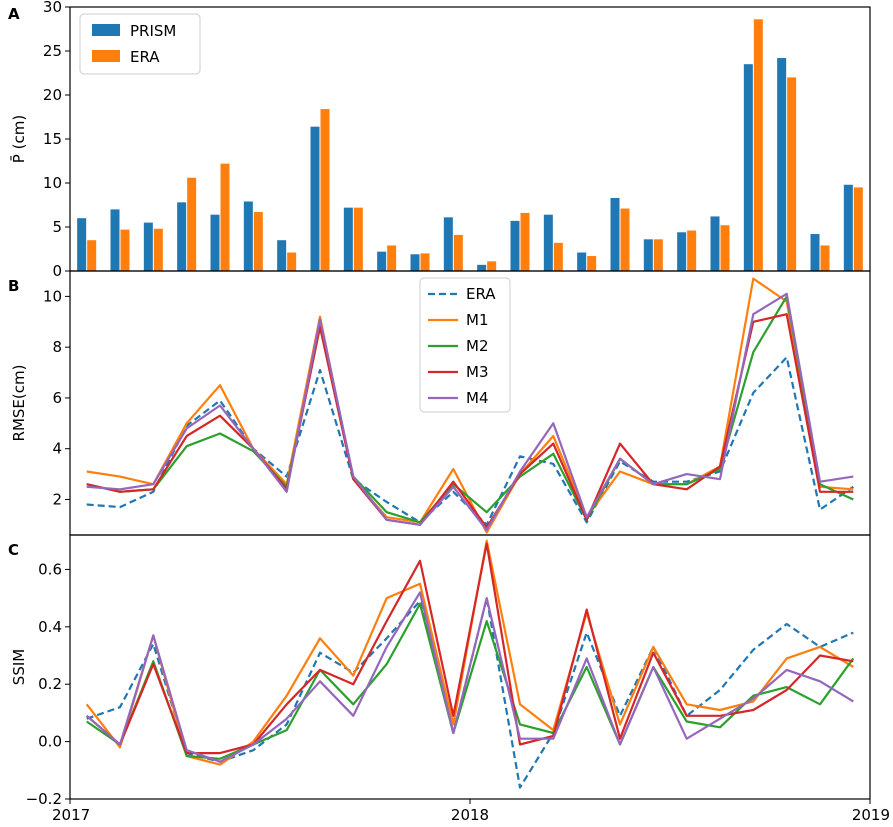 The width and height of the screenshot is (893, 827). I want to click on x-tick-label: 2018, so click(470, 815).